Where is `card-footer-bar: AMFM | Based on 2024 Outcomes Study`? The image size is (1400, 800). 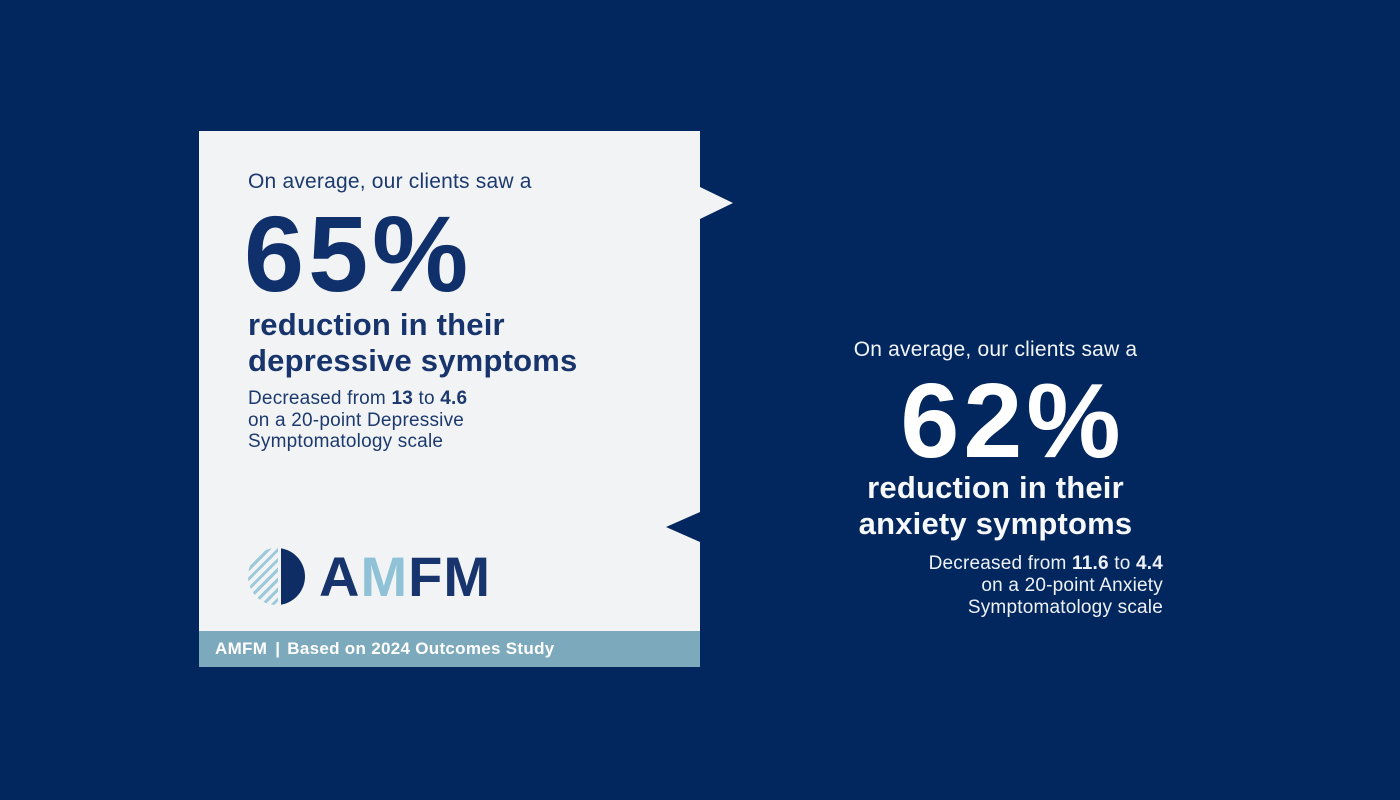 card-footer-bar: AMFM | Based on 2024 Outcomes Study is located at coordinates (449, 649).